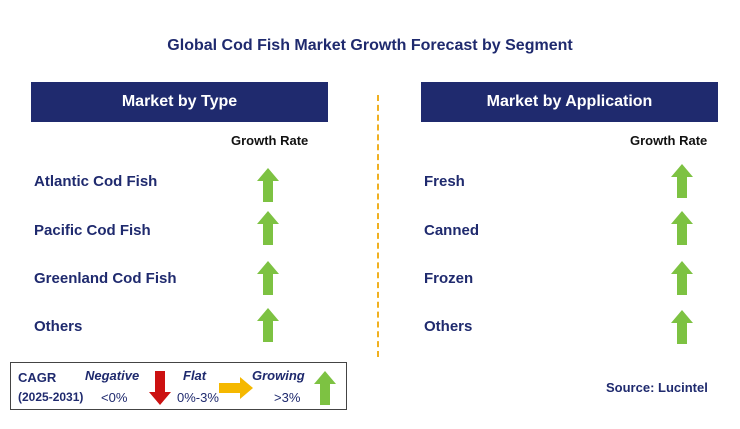 This screenshot has height=429, width=740. I want to click on application-item-frozen: Frozen, so click(449, 278).